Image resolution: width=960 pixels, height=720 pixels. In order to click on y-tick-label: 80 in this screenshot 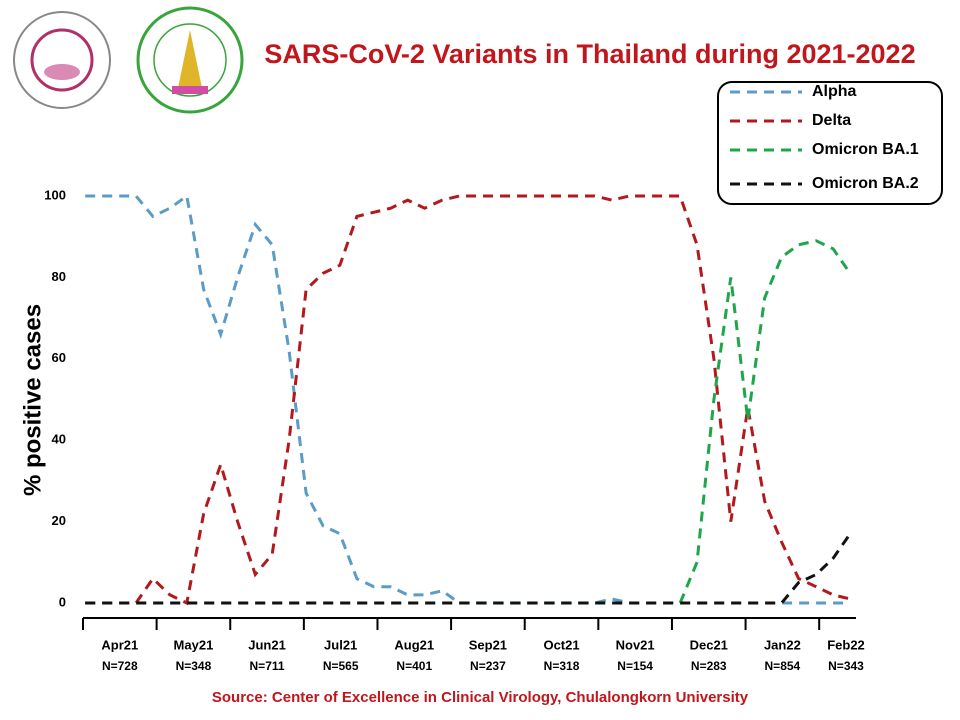, I will do `click(59, 276)`.